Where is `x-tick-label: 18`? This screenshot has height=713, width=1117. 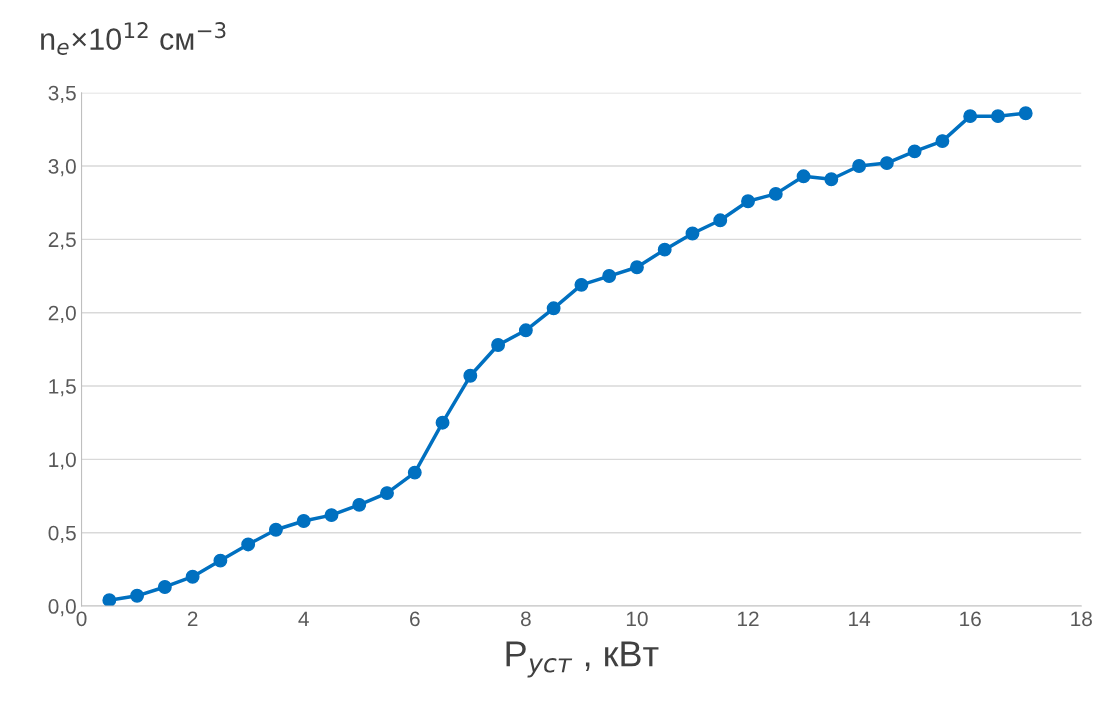
x-tick-label: 18 is located at coordinates (1081, 619).